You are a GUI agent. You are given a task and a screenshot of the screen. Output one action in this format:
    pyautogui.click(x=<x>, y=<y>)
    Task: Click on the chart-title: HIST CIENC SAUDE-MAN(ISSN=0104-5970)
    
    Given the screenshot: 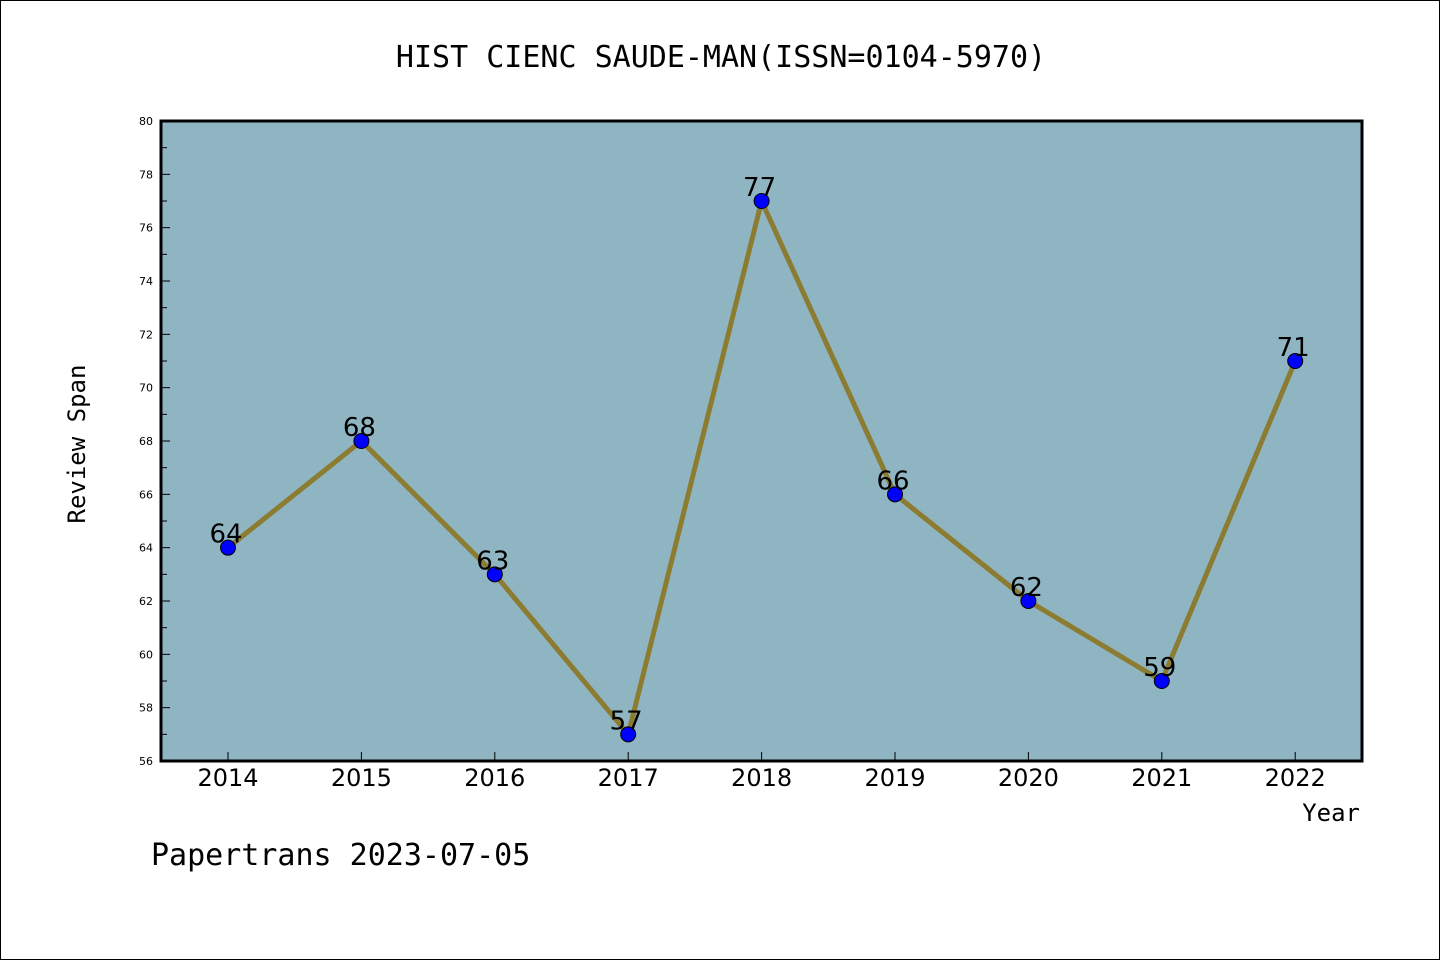 What is the action you would take?
    pyautogui.click(x=721, y=57)
    